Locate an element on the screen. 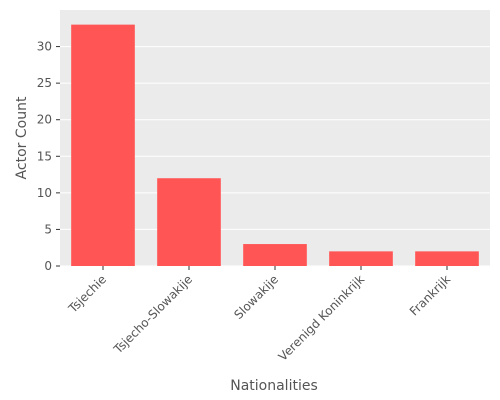  y-tick-label: 20 is located at coordinates (44, 120).